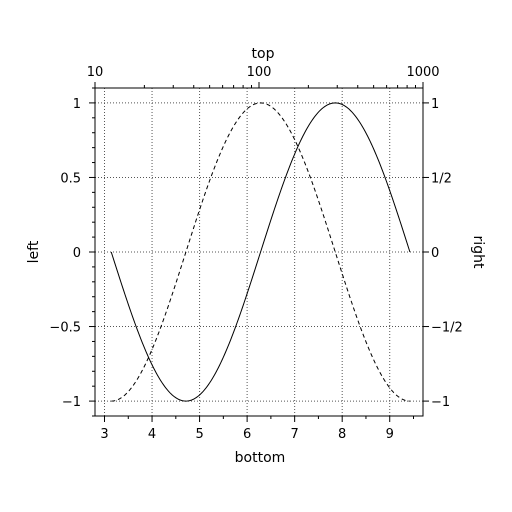  Describe the element at coordinates (263, 54) in the screenshot. I see `axis-title-top: top` at that location.